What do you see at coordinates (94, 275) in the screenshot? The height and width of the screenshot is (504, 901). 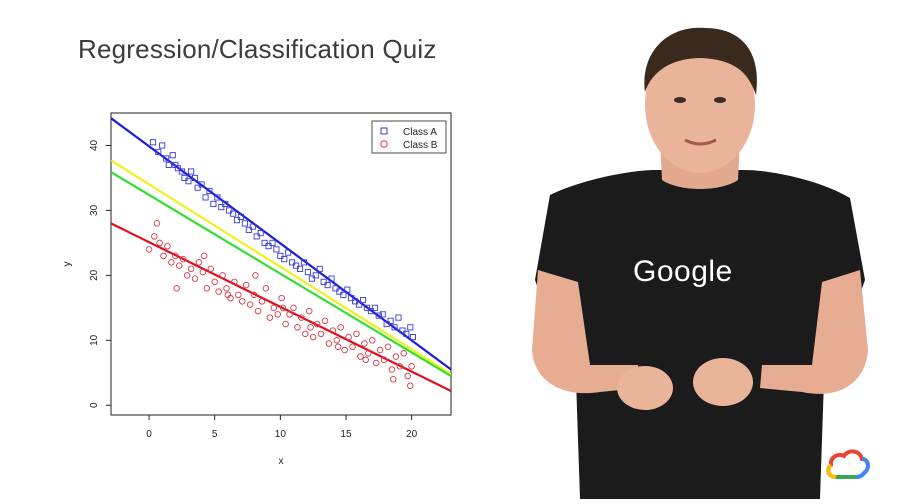 I see `y-tick-label: 20` at bounding box center [94, 275].